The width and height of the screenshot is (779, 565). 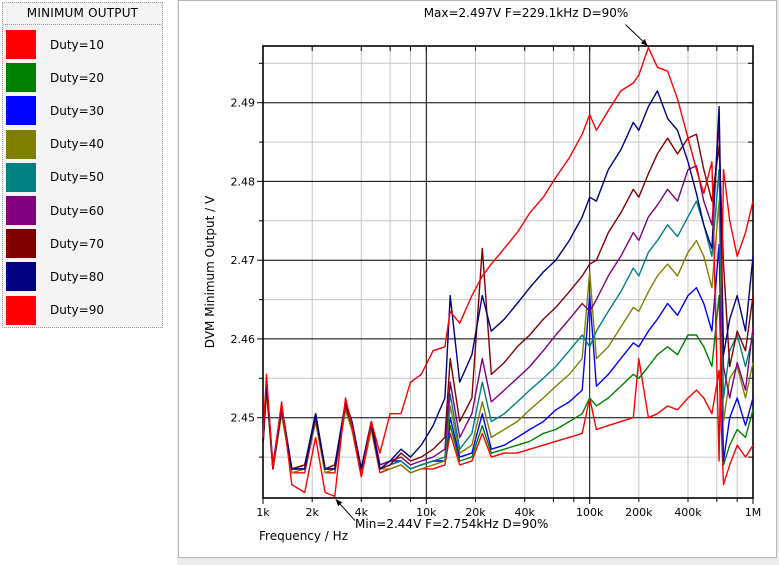 What do you see at coordinates (426, 512) in the screenshot?
I see `svg-text: 10k` at bounding box center [426, 512].